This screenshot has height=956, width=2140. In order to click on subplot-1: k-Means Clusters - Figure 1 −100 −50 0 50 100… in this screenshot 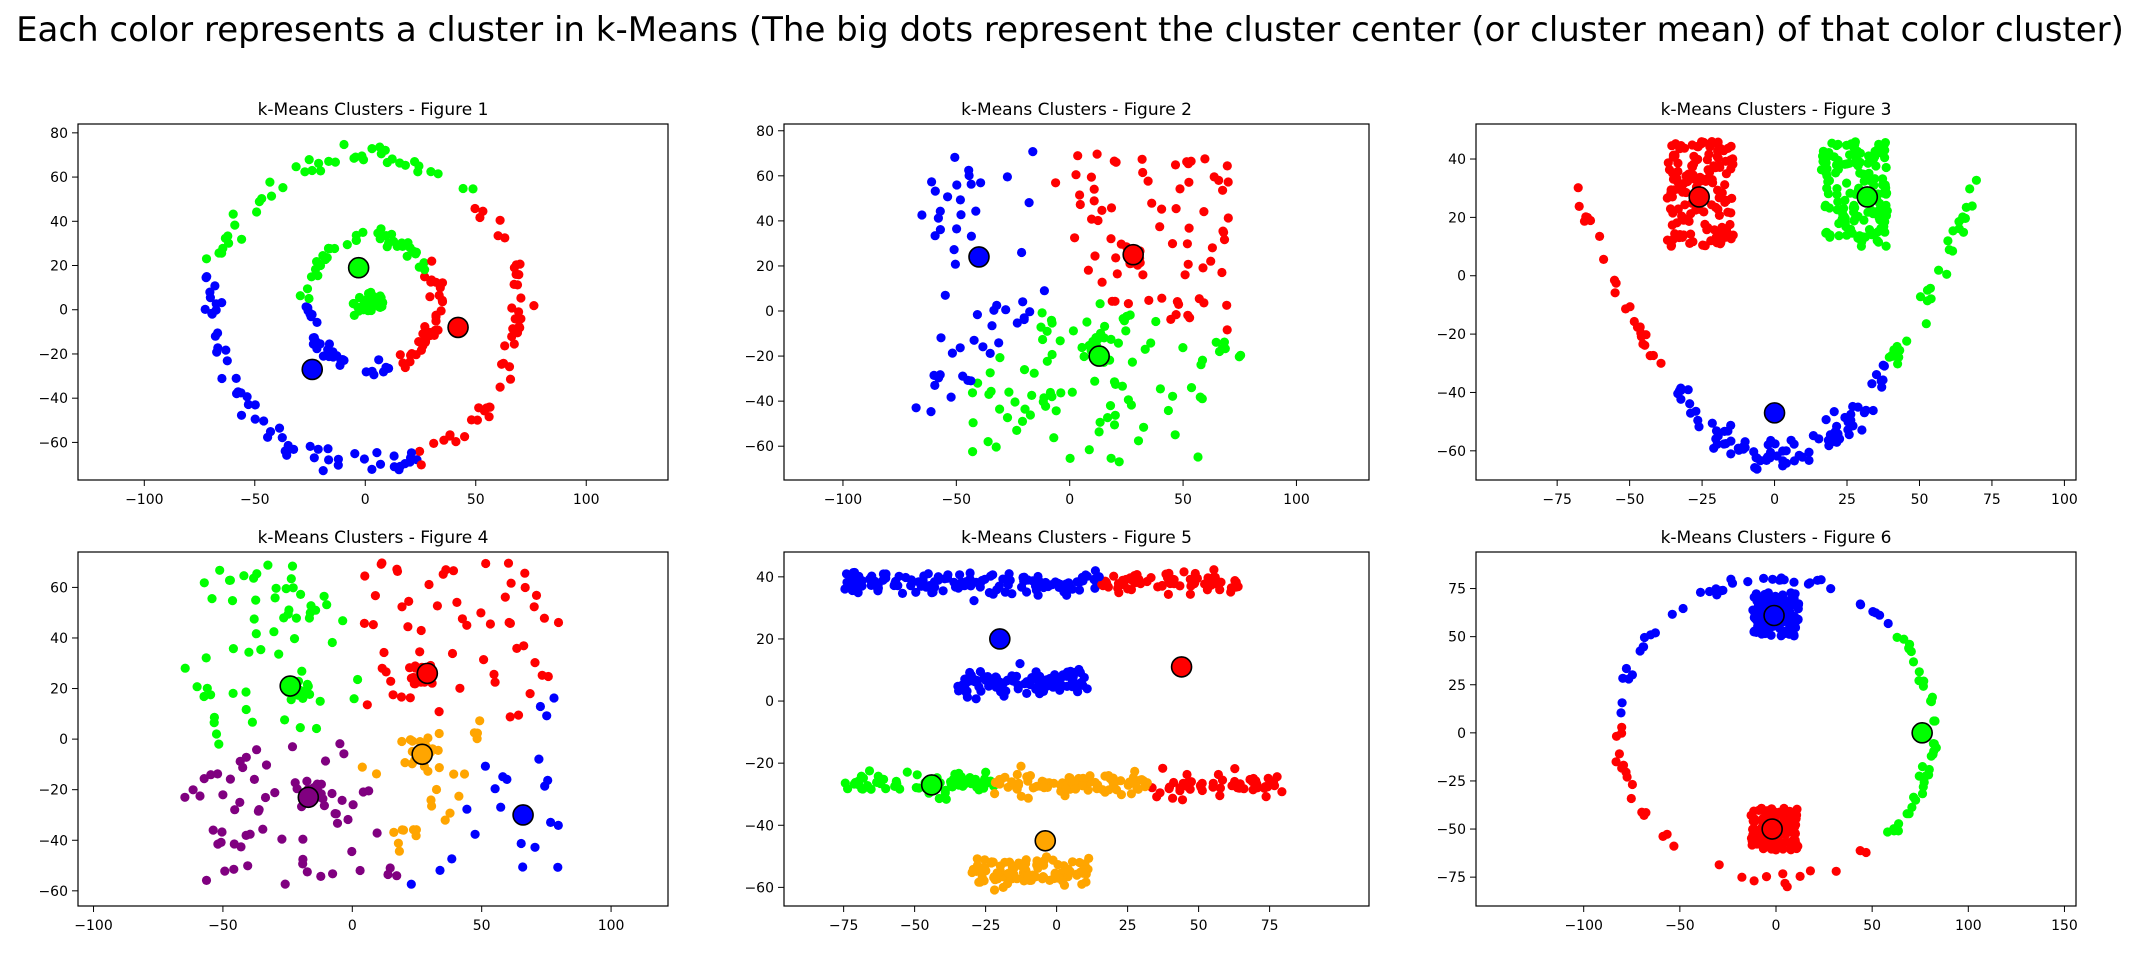, I will do `click(353, 304)`.